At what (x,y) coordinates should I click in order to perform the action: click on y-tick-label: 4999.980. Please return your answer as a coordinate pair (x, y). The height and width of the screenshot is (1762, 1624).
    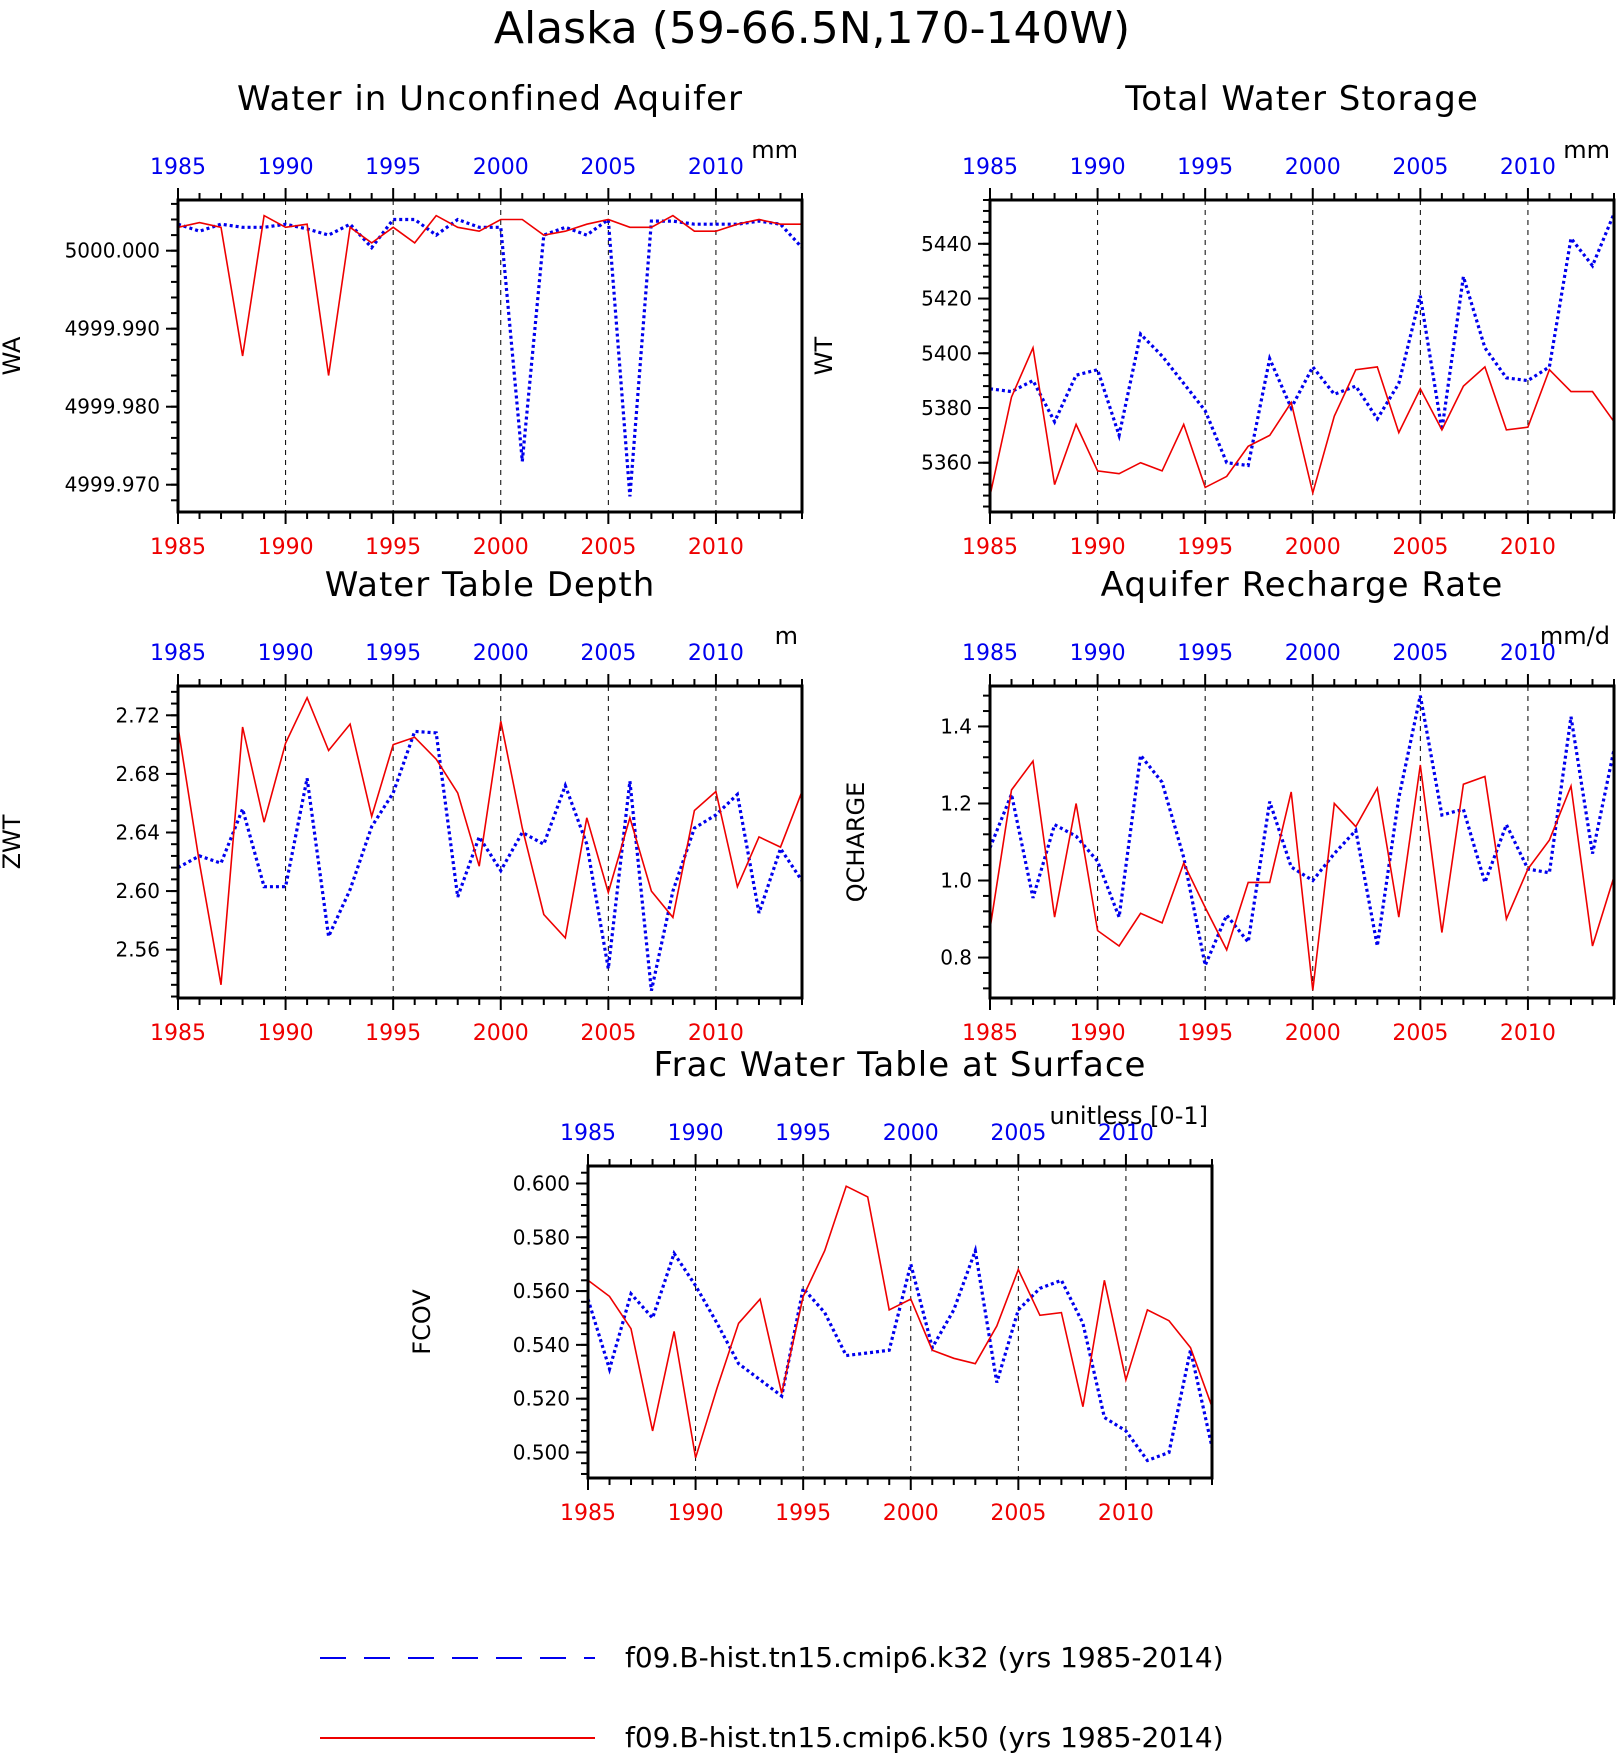
    Looking at the image, I should click on (112, 407).